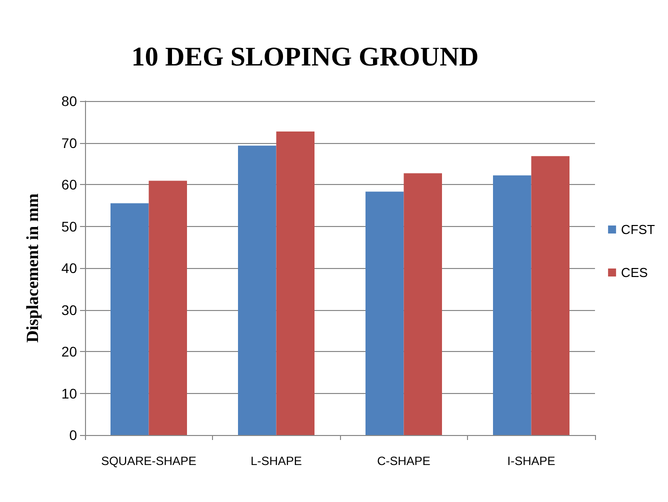 The height and width of the screenshot is (502, 668). Describe the element at coordinates (148, 461) in the screenshot. I see `x-tick-label: SQUARE-SHAPE` at that location.